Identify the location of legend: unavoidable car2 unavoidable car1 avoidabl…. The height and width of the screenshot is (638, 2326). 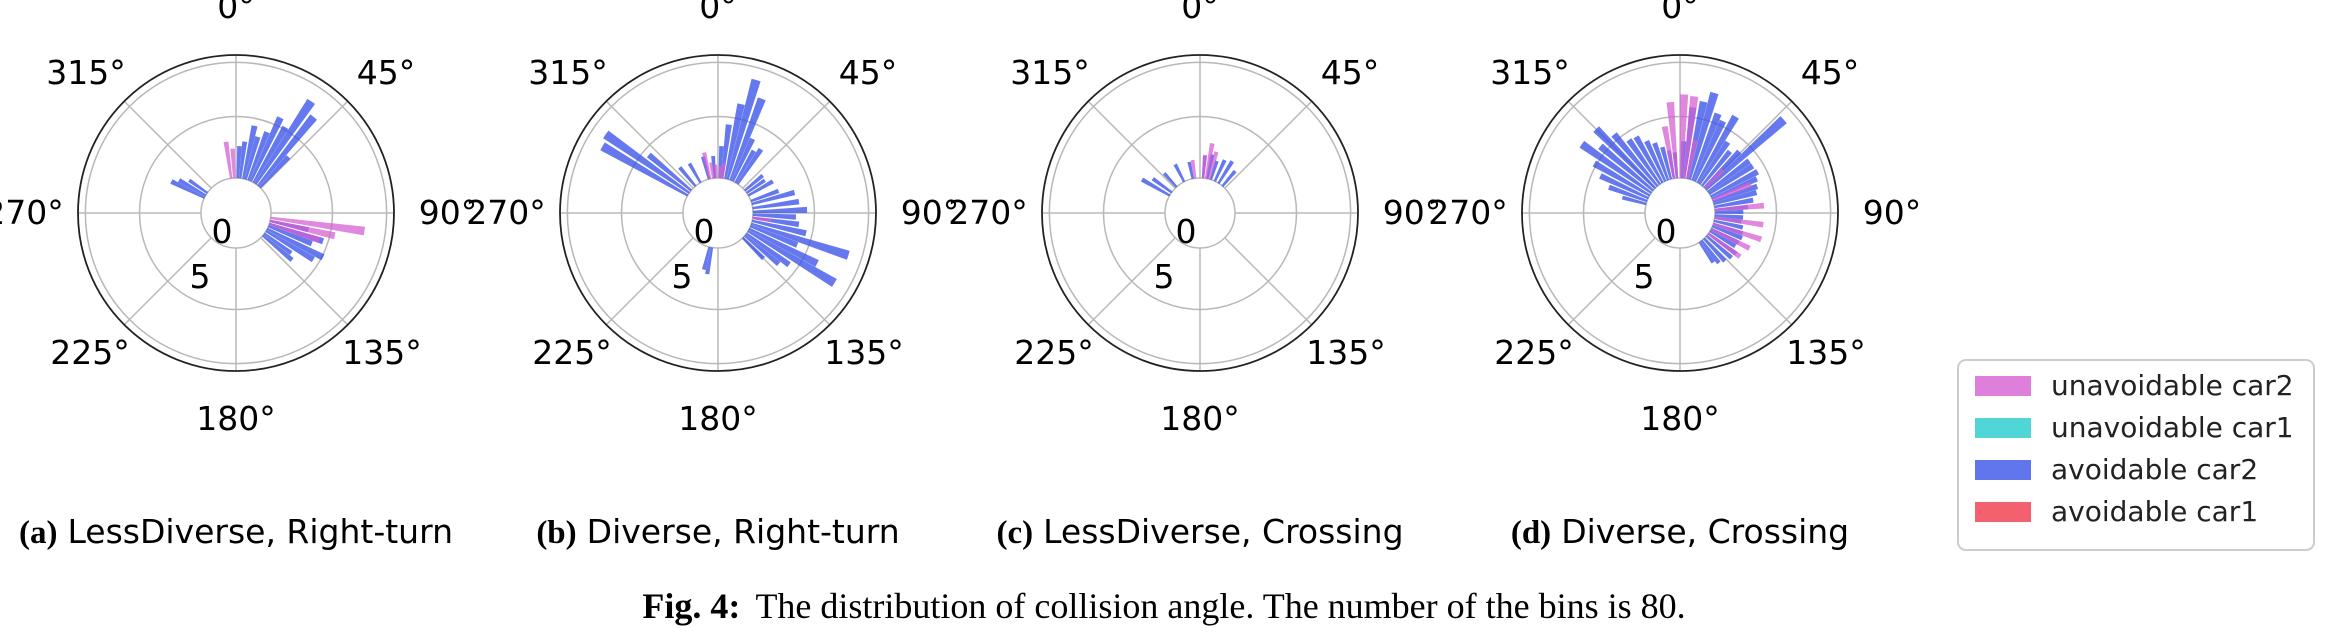
(2136, 455).